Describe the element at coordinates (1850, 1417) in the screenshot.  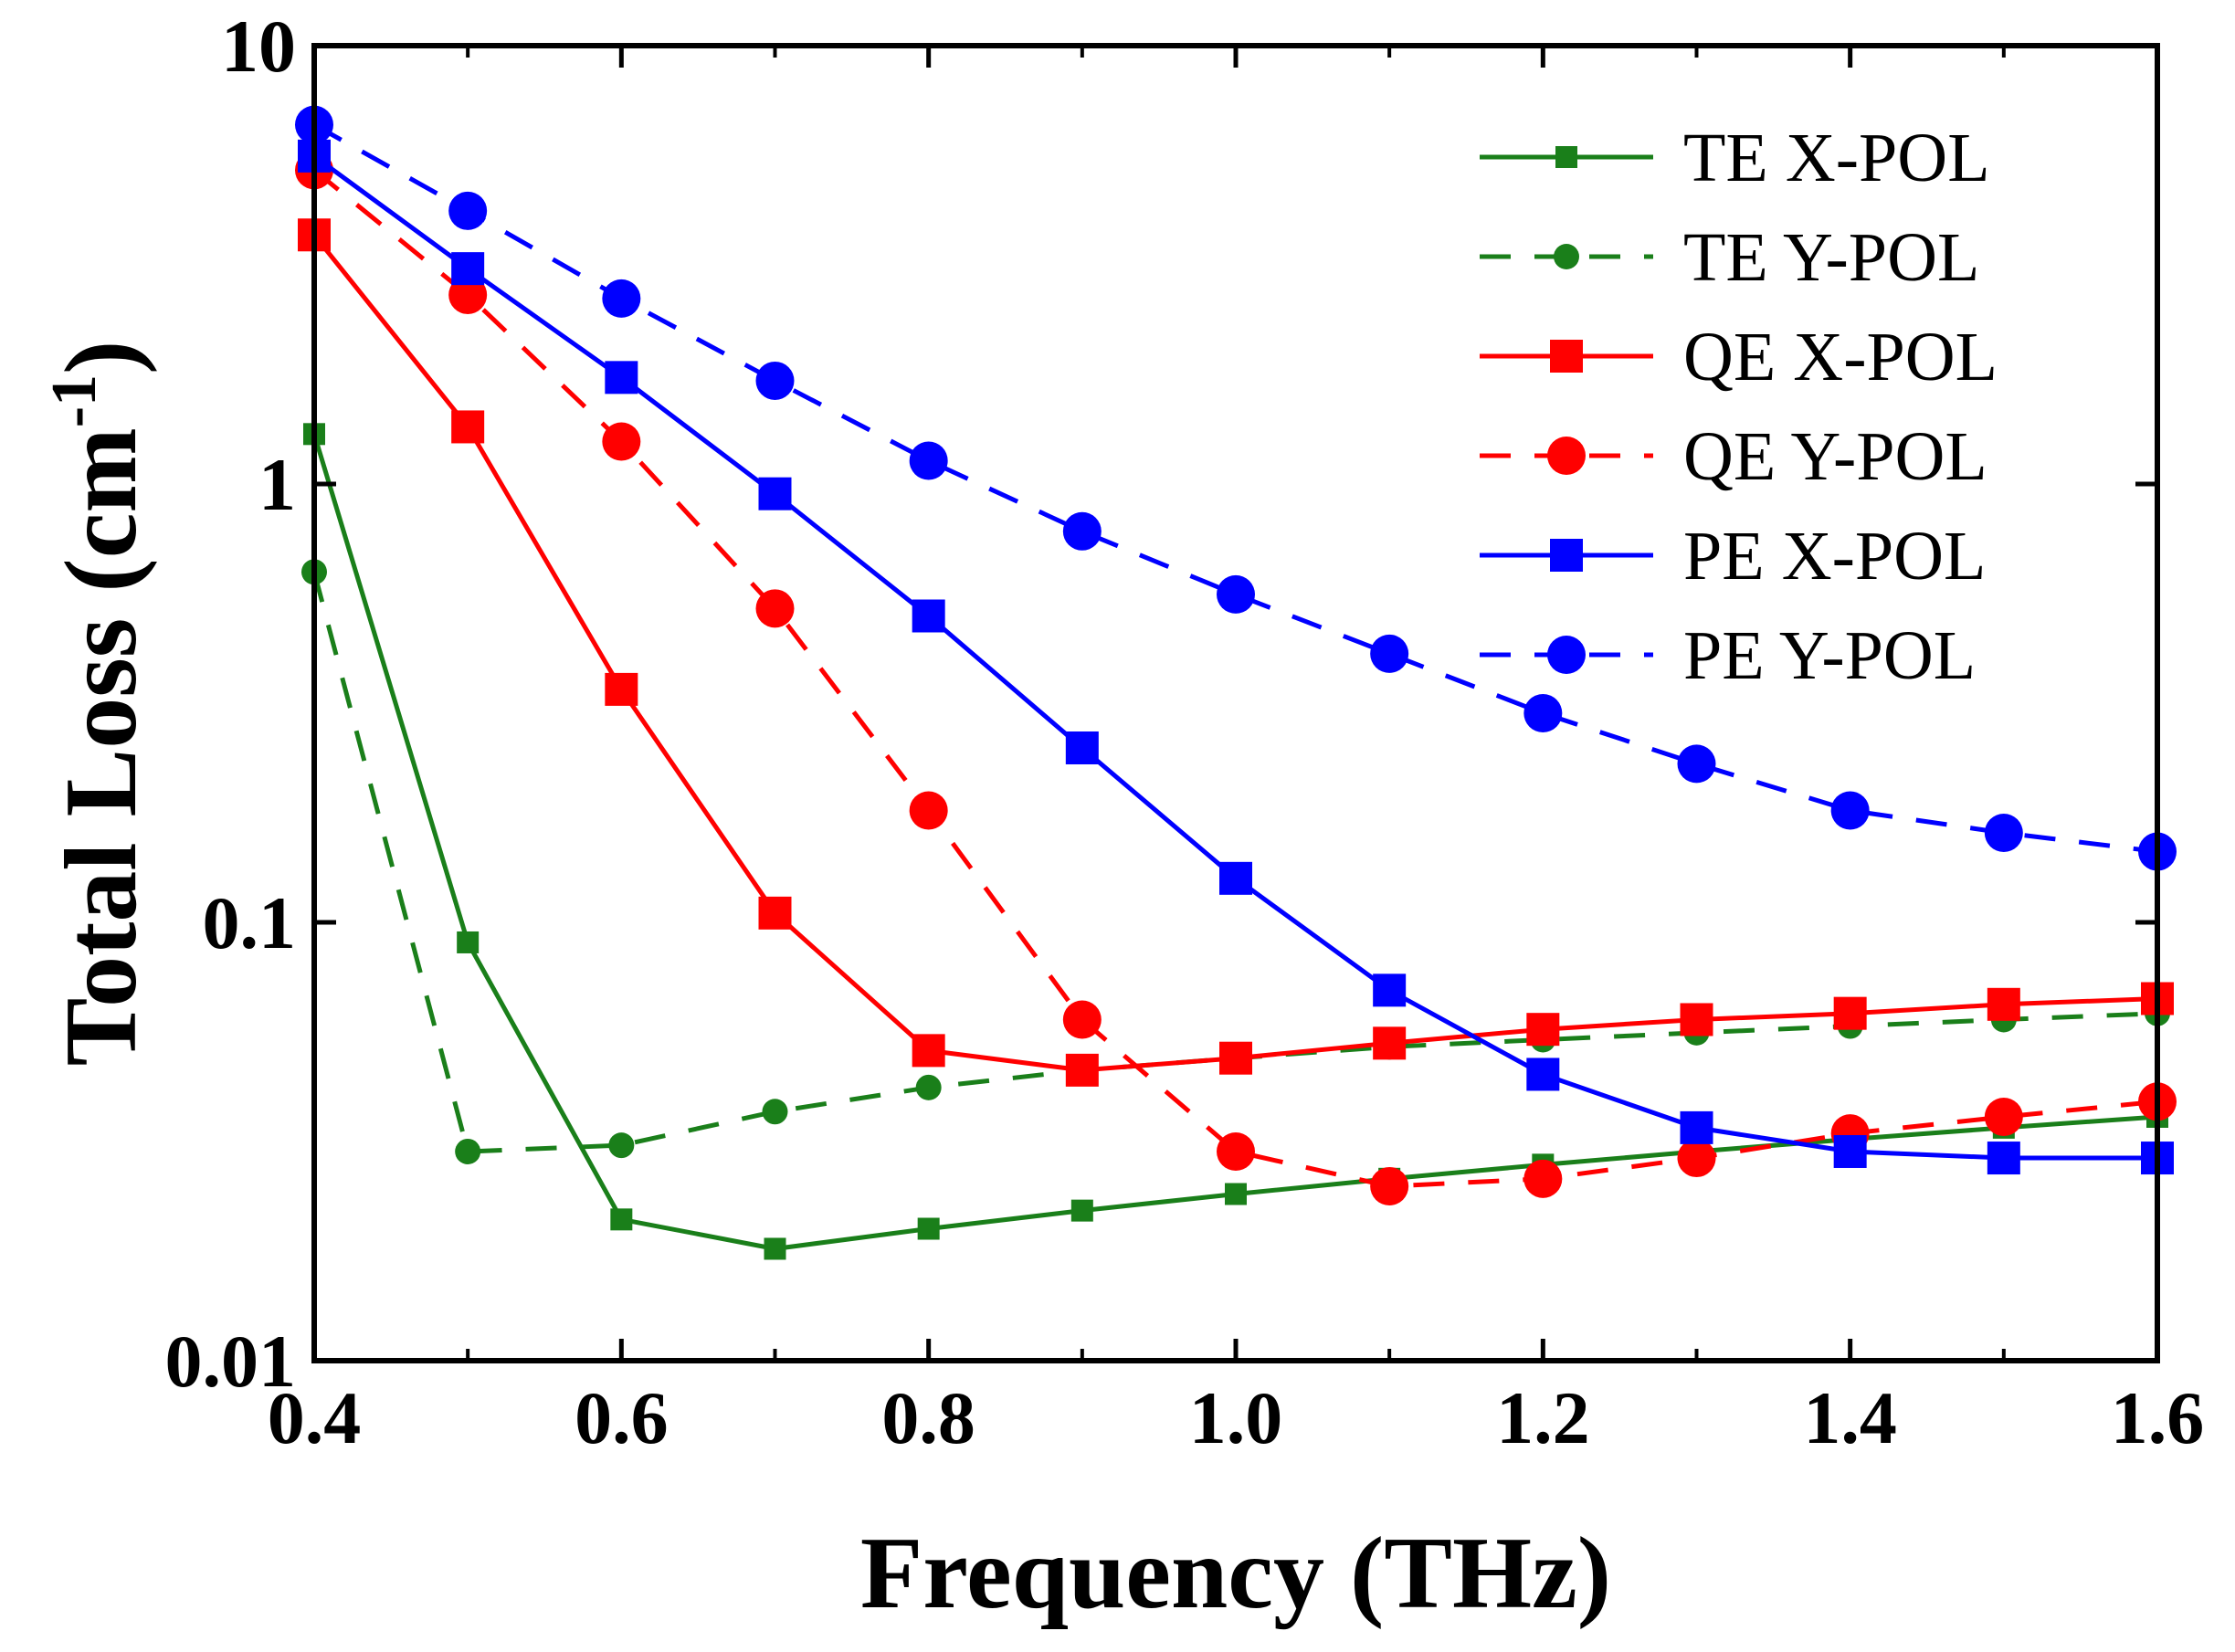
I see `x-tick-label: 1.4` at that location.